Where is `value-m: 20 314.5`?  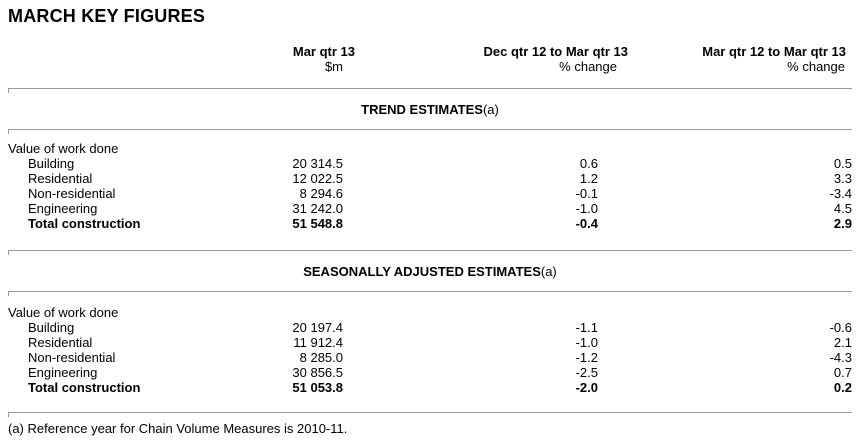
value-m: 20 314.5 is located at coordinates (317, 163).